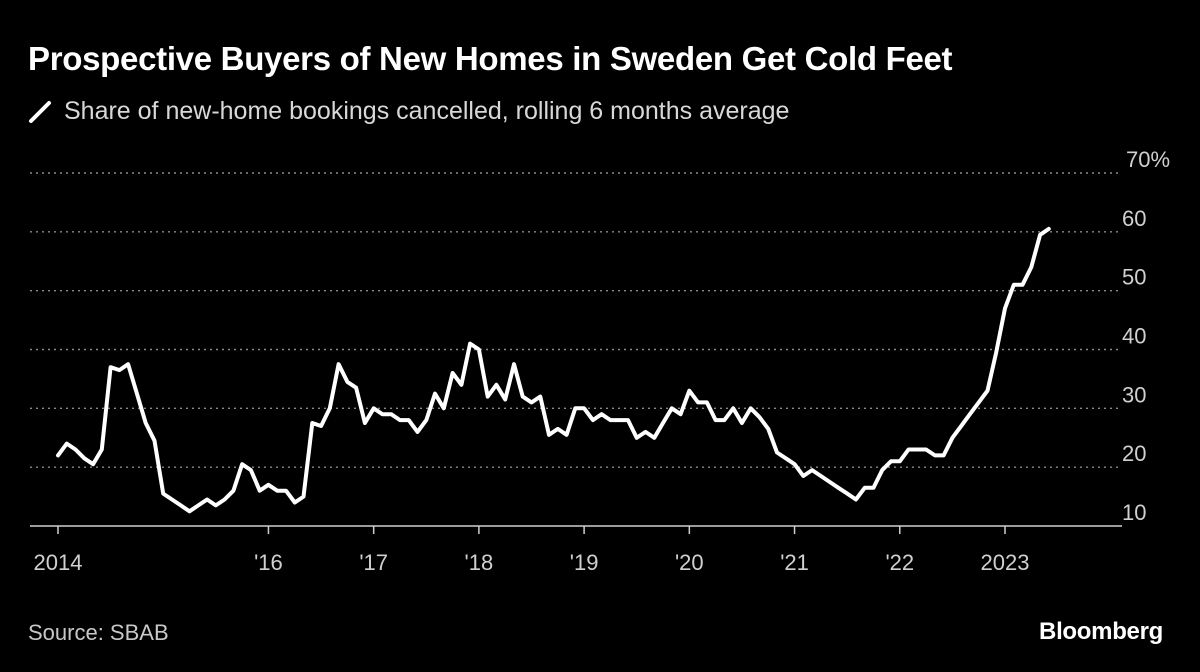 The width and height of the screenshot is (1200, 672). I want to click on y-tick-label: 20, so click(1134, 453).